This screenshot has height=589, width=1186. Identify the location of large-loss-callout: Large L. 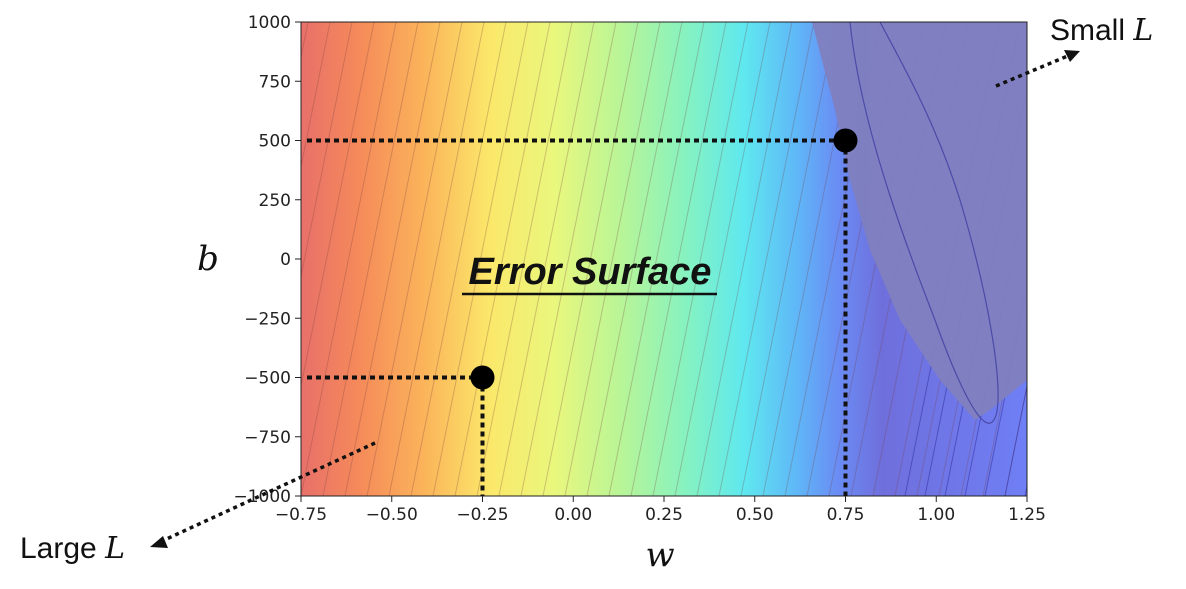
(72, 548).